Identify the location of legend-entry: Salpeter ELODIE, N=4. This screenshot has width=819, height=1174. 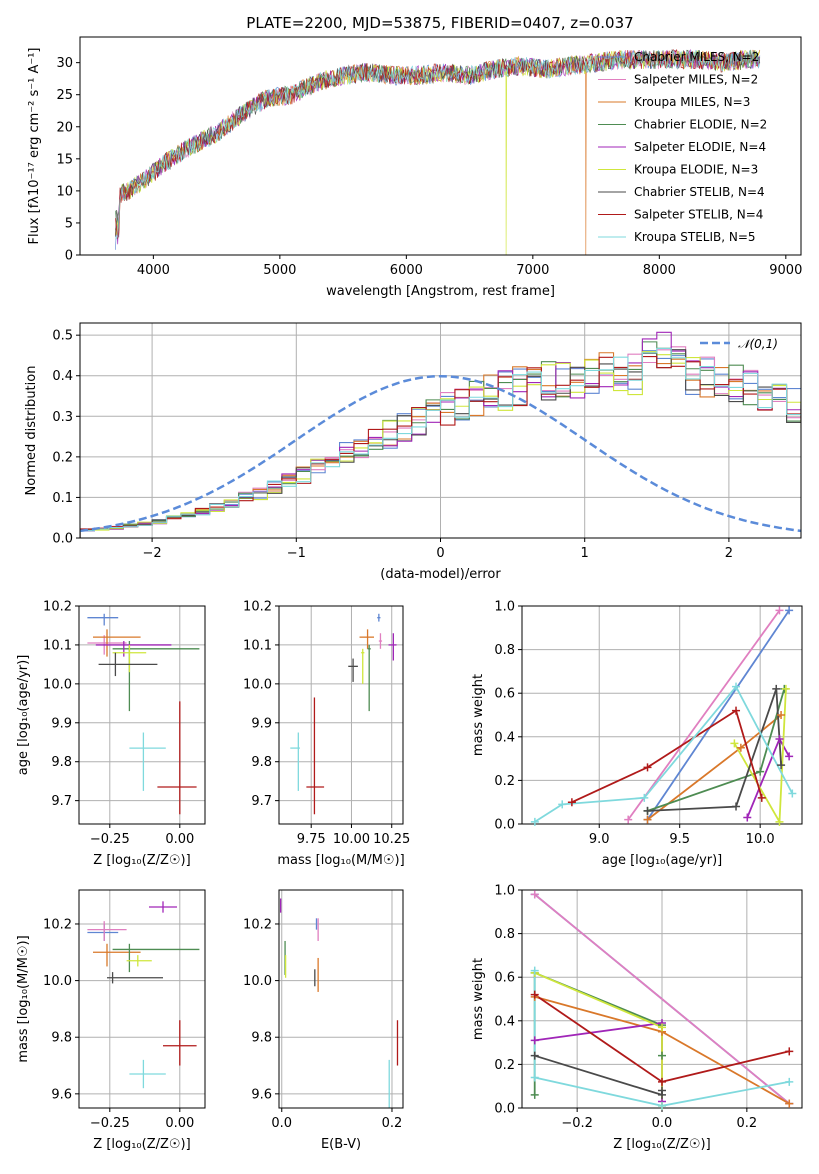
(700, 147).